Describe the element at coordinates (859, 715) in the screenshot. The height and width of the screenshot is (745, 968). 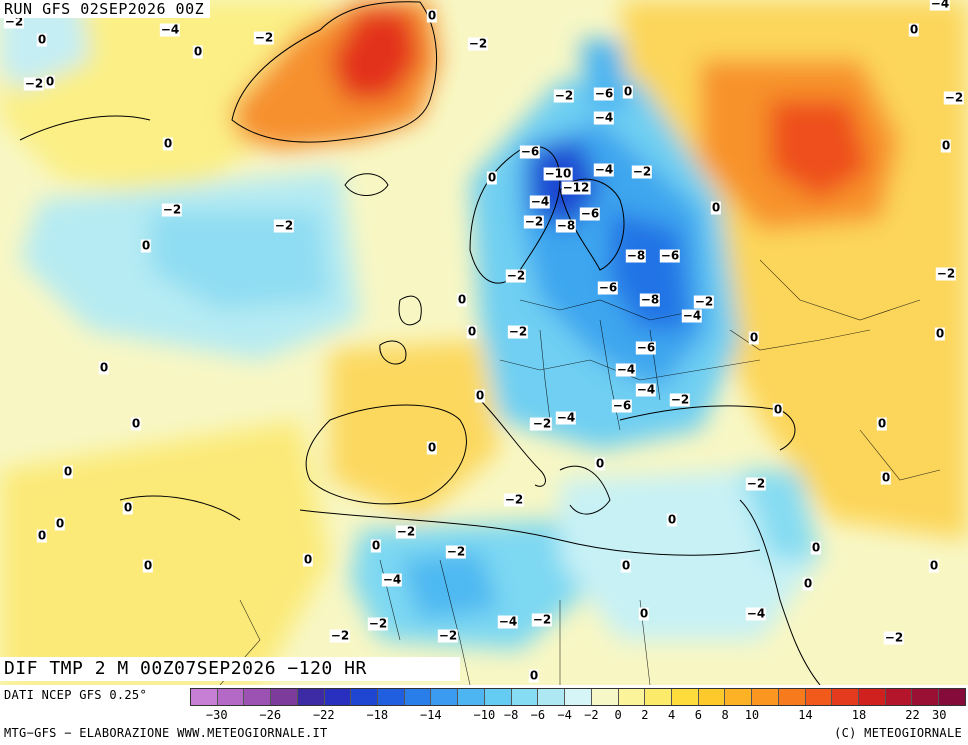
I see `scale-tick-label: 18` at that location.